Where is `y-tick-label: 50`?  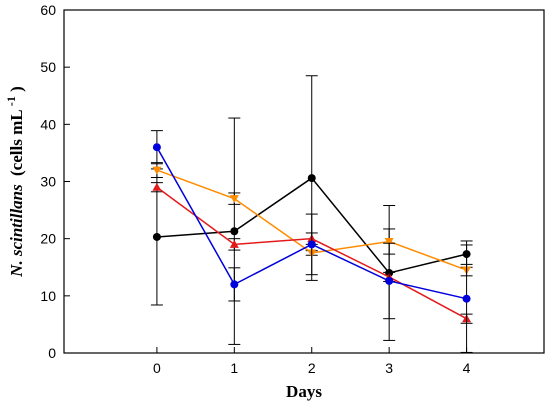 y-tick-label: 50 is located at coordinates (48, 67).